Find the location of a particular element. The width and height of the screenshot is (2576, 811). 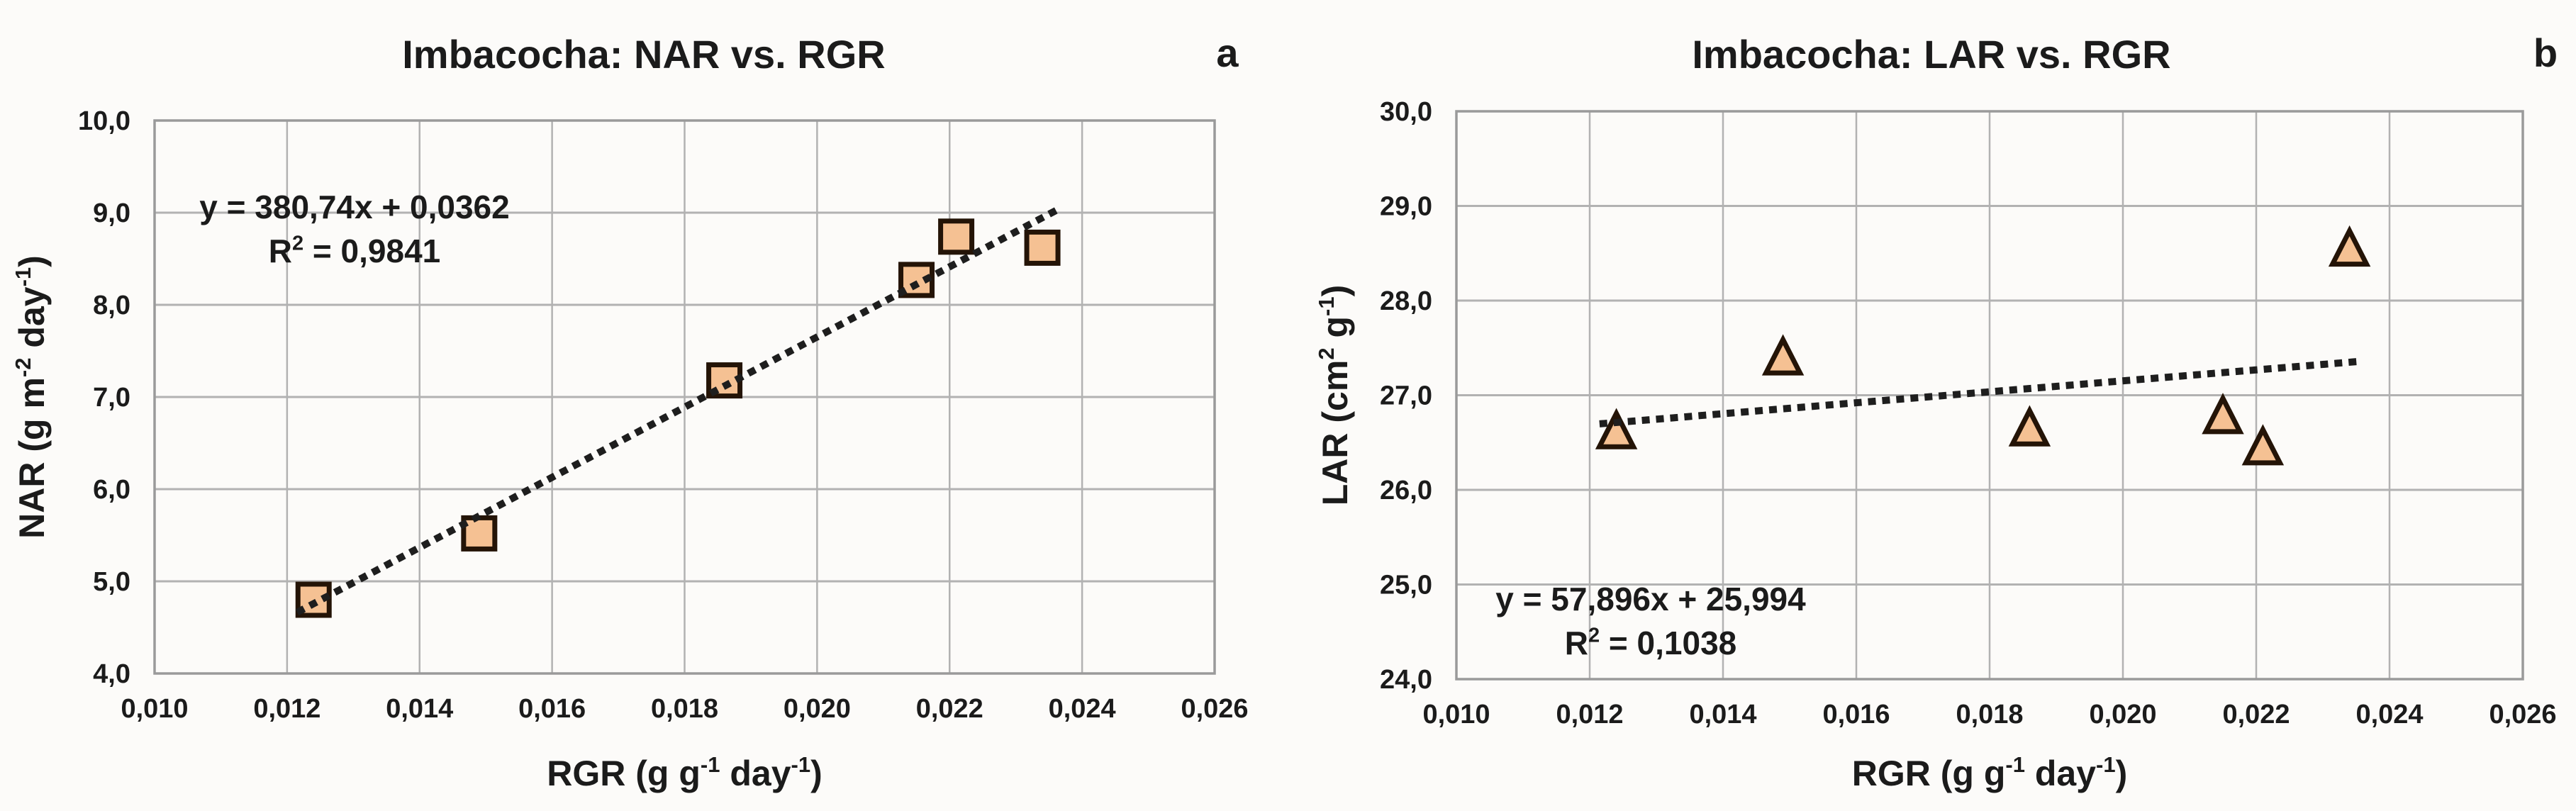

y-axis-label: NAR (g m-2 day-1) is located at coordinates (32, 397).